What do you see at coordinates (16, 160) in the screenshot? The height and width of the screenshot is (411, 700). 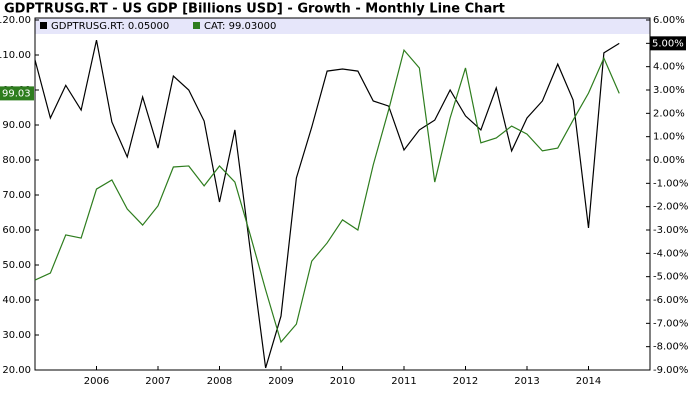 I see `y-tick-label: 80.00` at bounding box center [16, 160].